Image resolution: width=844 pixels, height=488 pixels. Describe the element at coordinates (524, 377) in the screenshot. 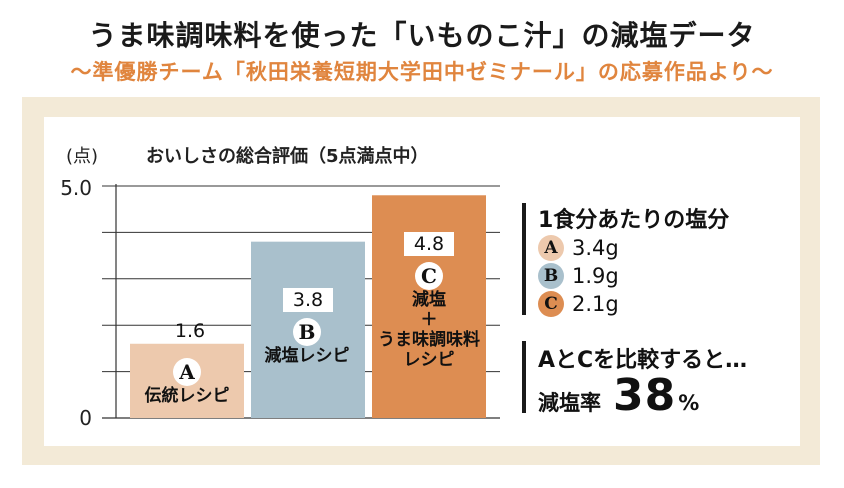

I see `comparison-divider` at that location.